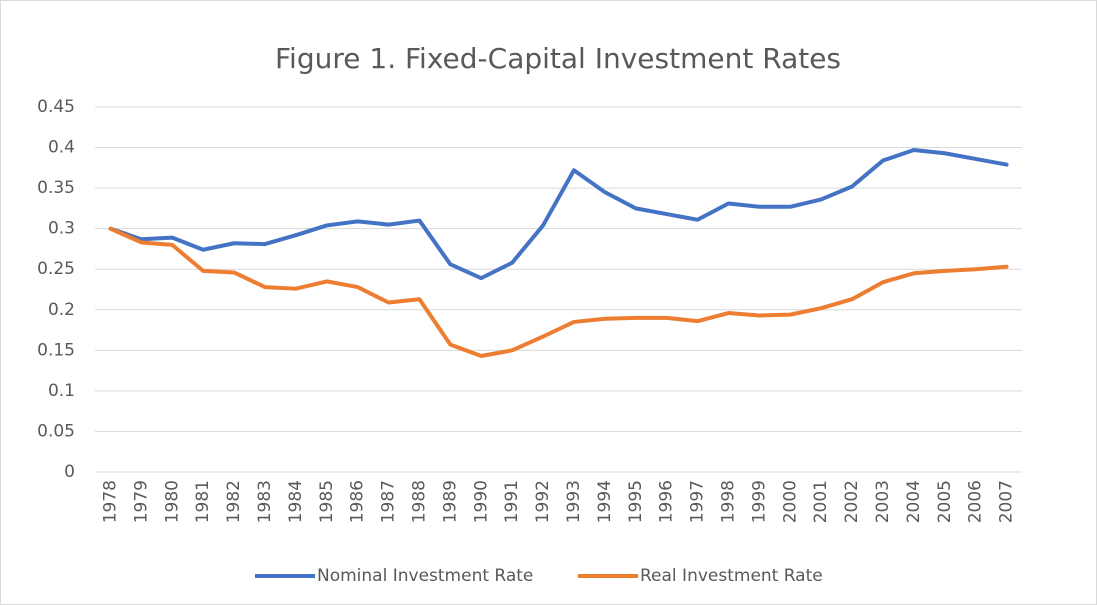 This screenshot has width=1097, height=605. What do you see at coordinates (731, 576) in the screenshot?
I see `legend-label: Real Investment Rate` at bounding box center [731, 576].